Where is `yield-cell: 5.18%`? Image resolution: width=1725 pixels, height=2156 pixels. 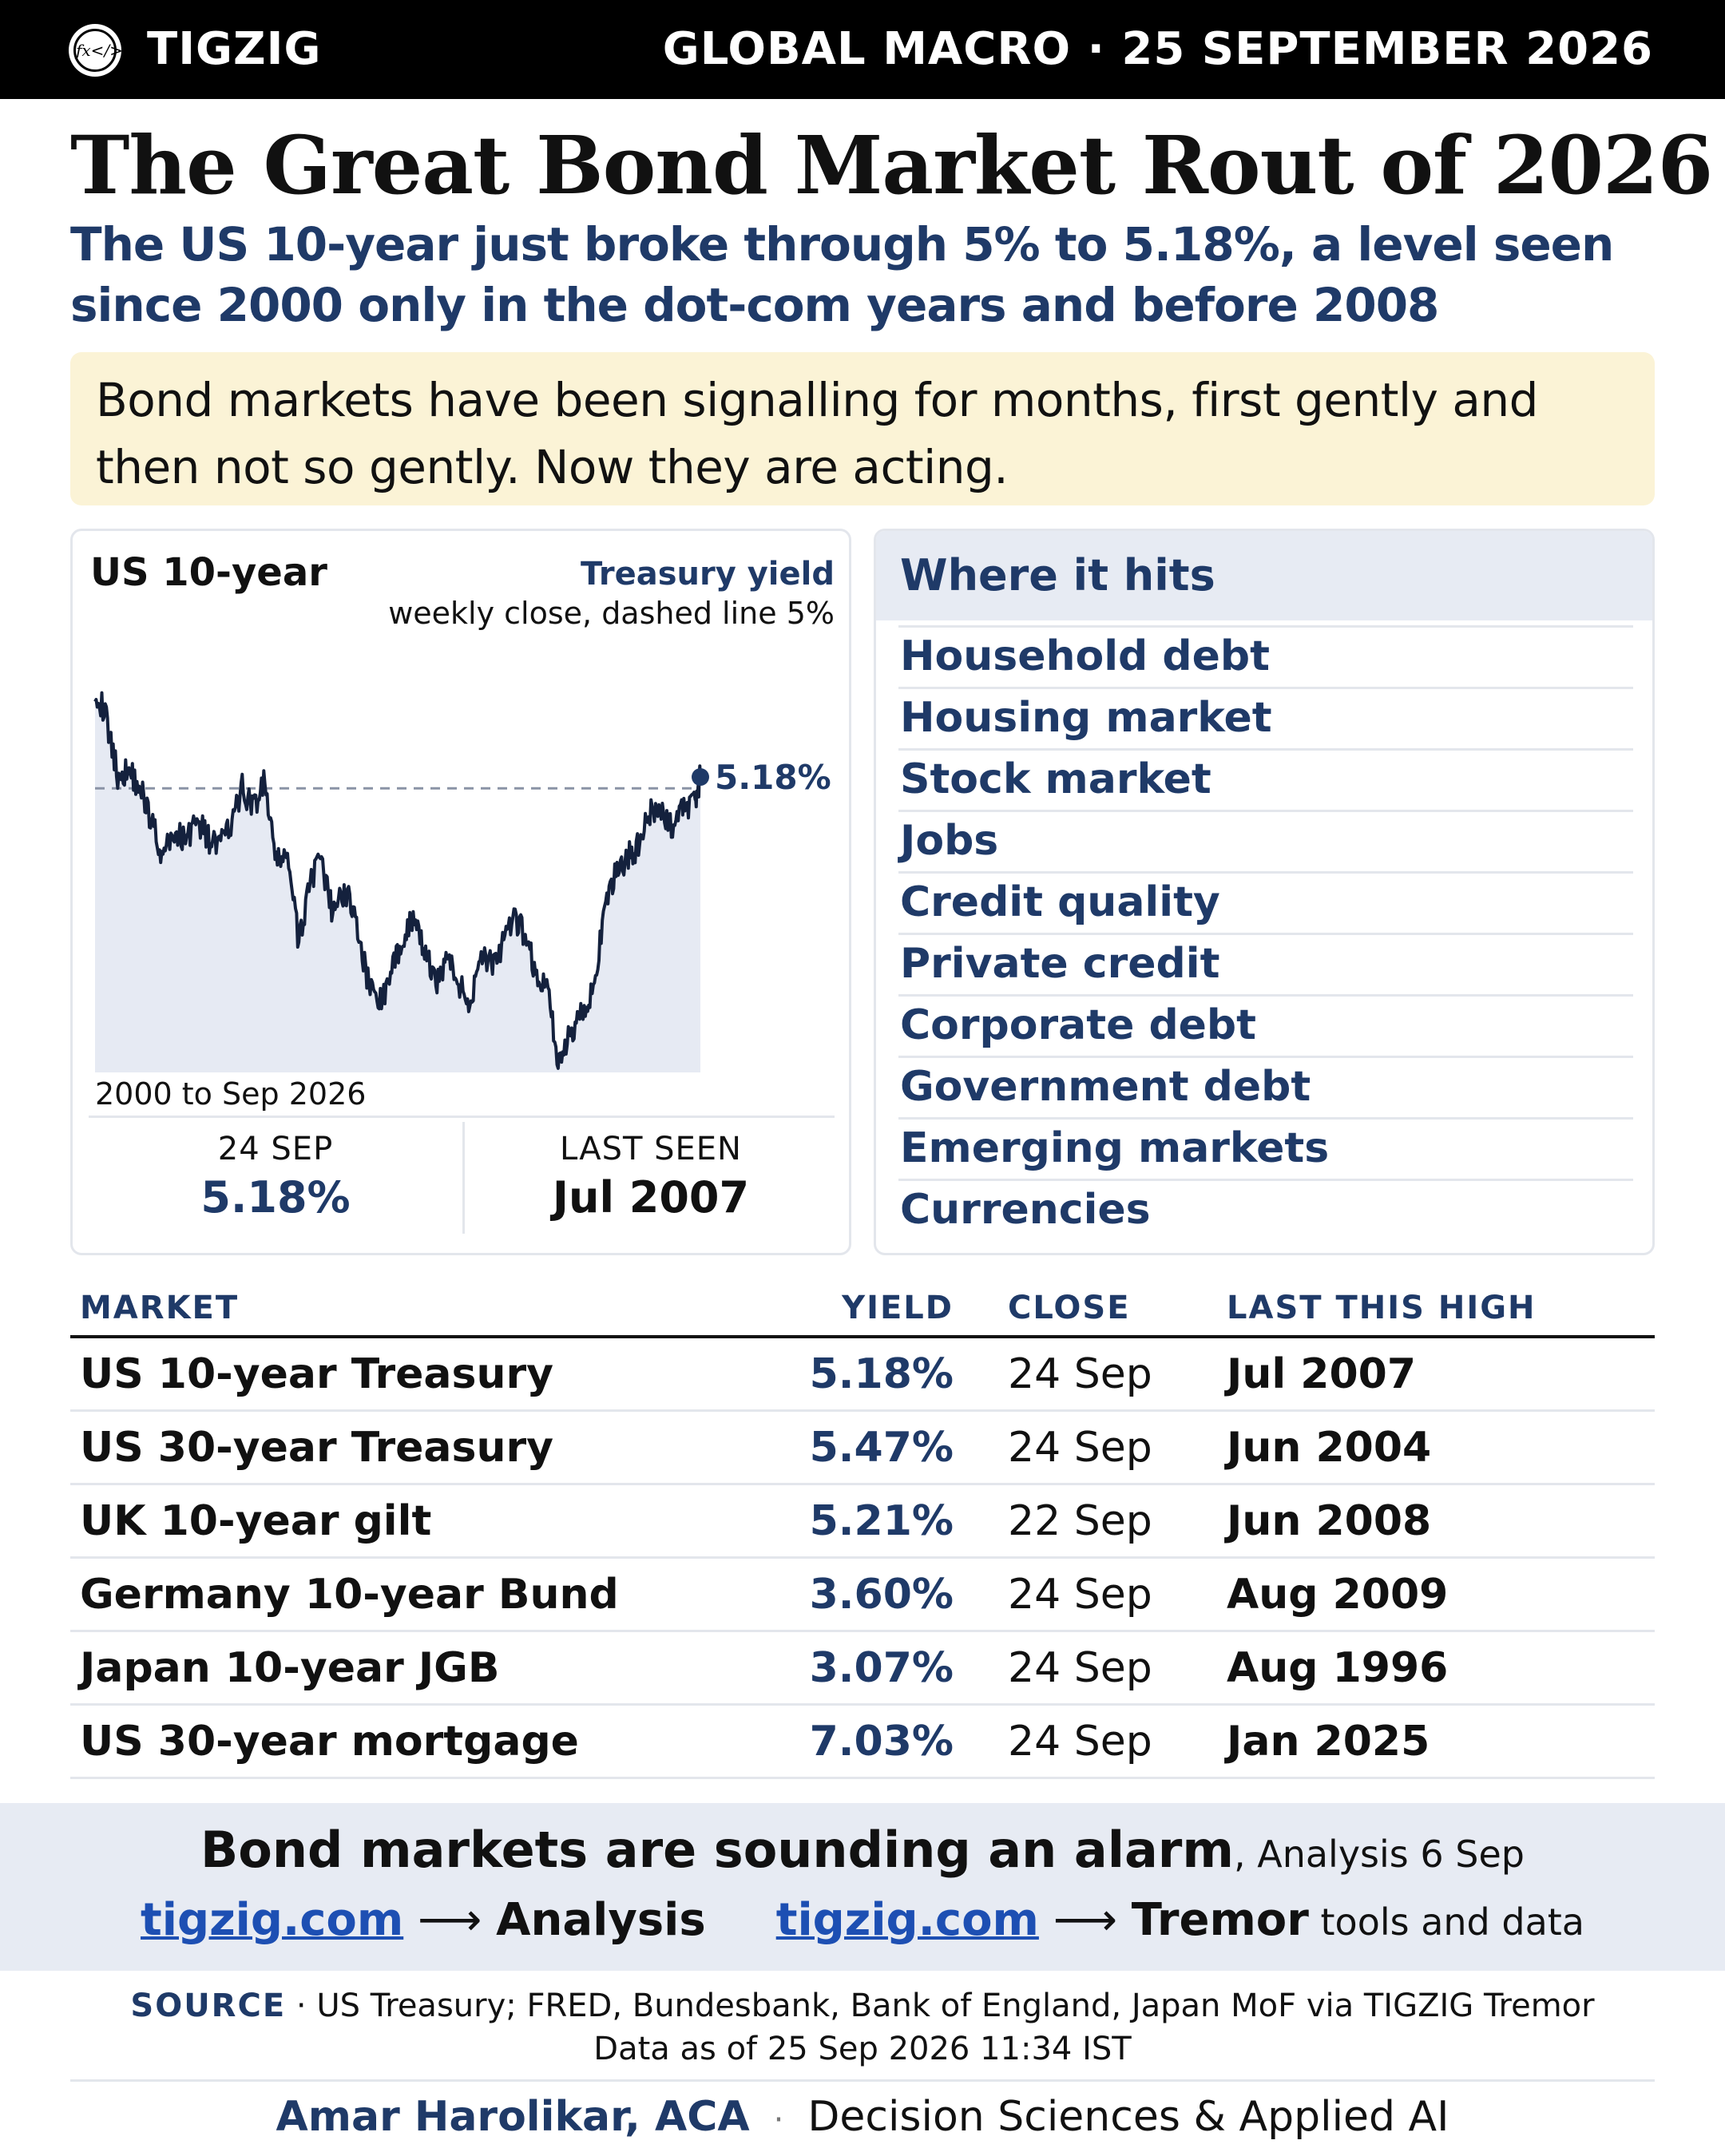 yield-cell: 5.18% is located at coordinates (882, 1374).